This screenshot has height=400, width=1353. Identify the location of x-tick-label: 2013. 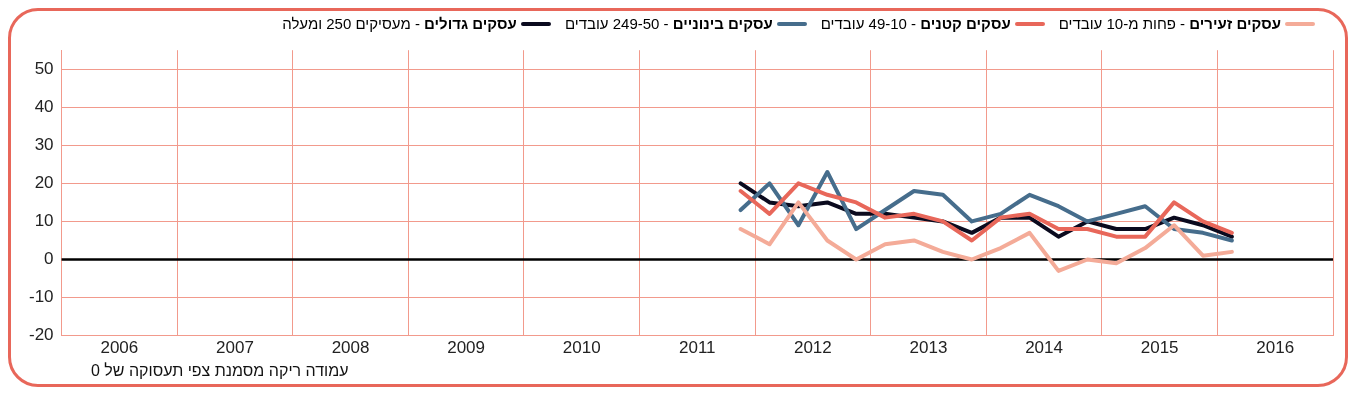
(928, 348).